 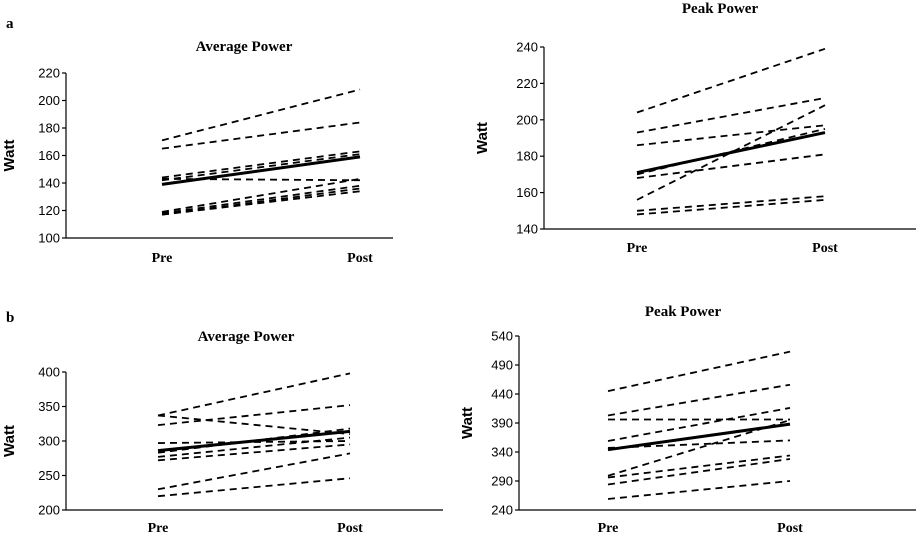 What do you see at coordinates (49, 406) in the screenshot?
I see `y-tick-label: 350` at bounding box center [49, 406].